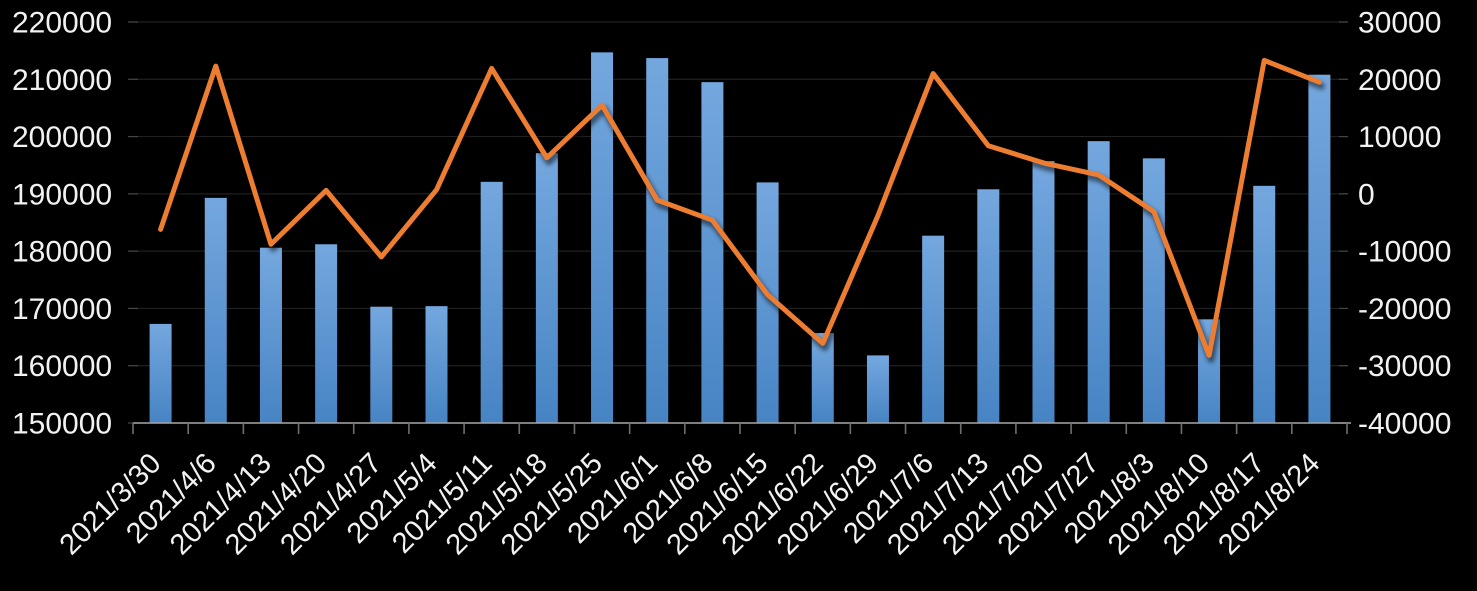 The width and height of the screenshot is (1477, 591). I want to click on left-axis-label: 150000, so click(62, 424).